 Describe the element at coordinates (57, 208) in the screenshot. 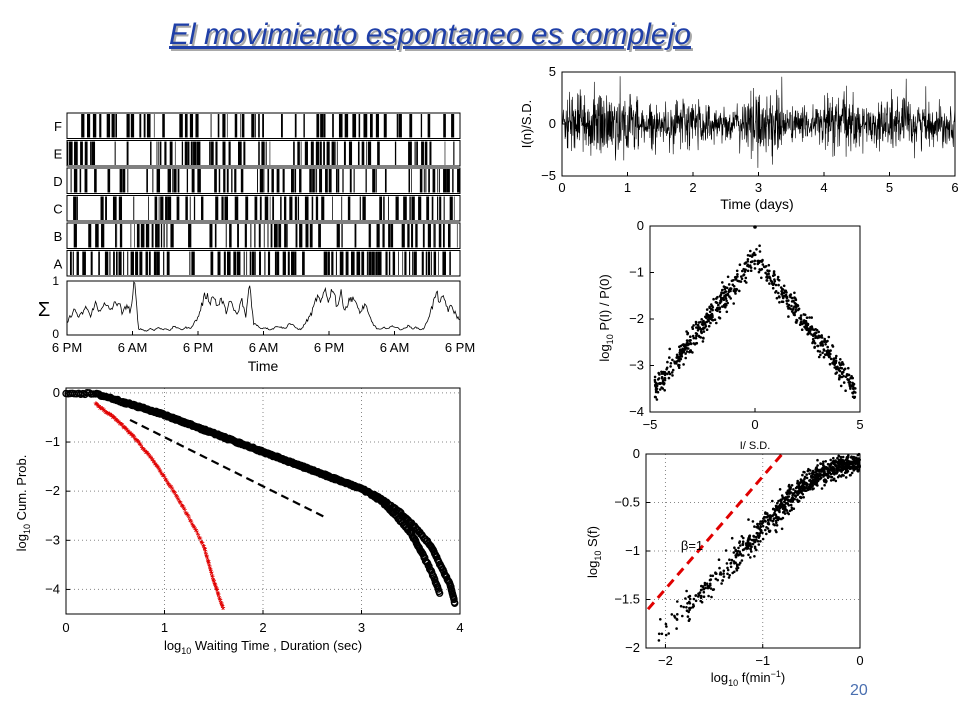

I see `raster-row-label: C` at that location.